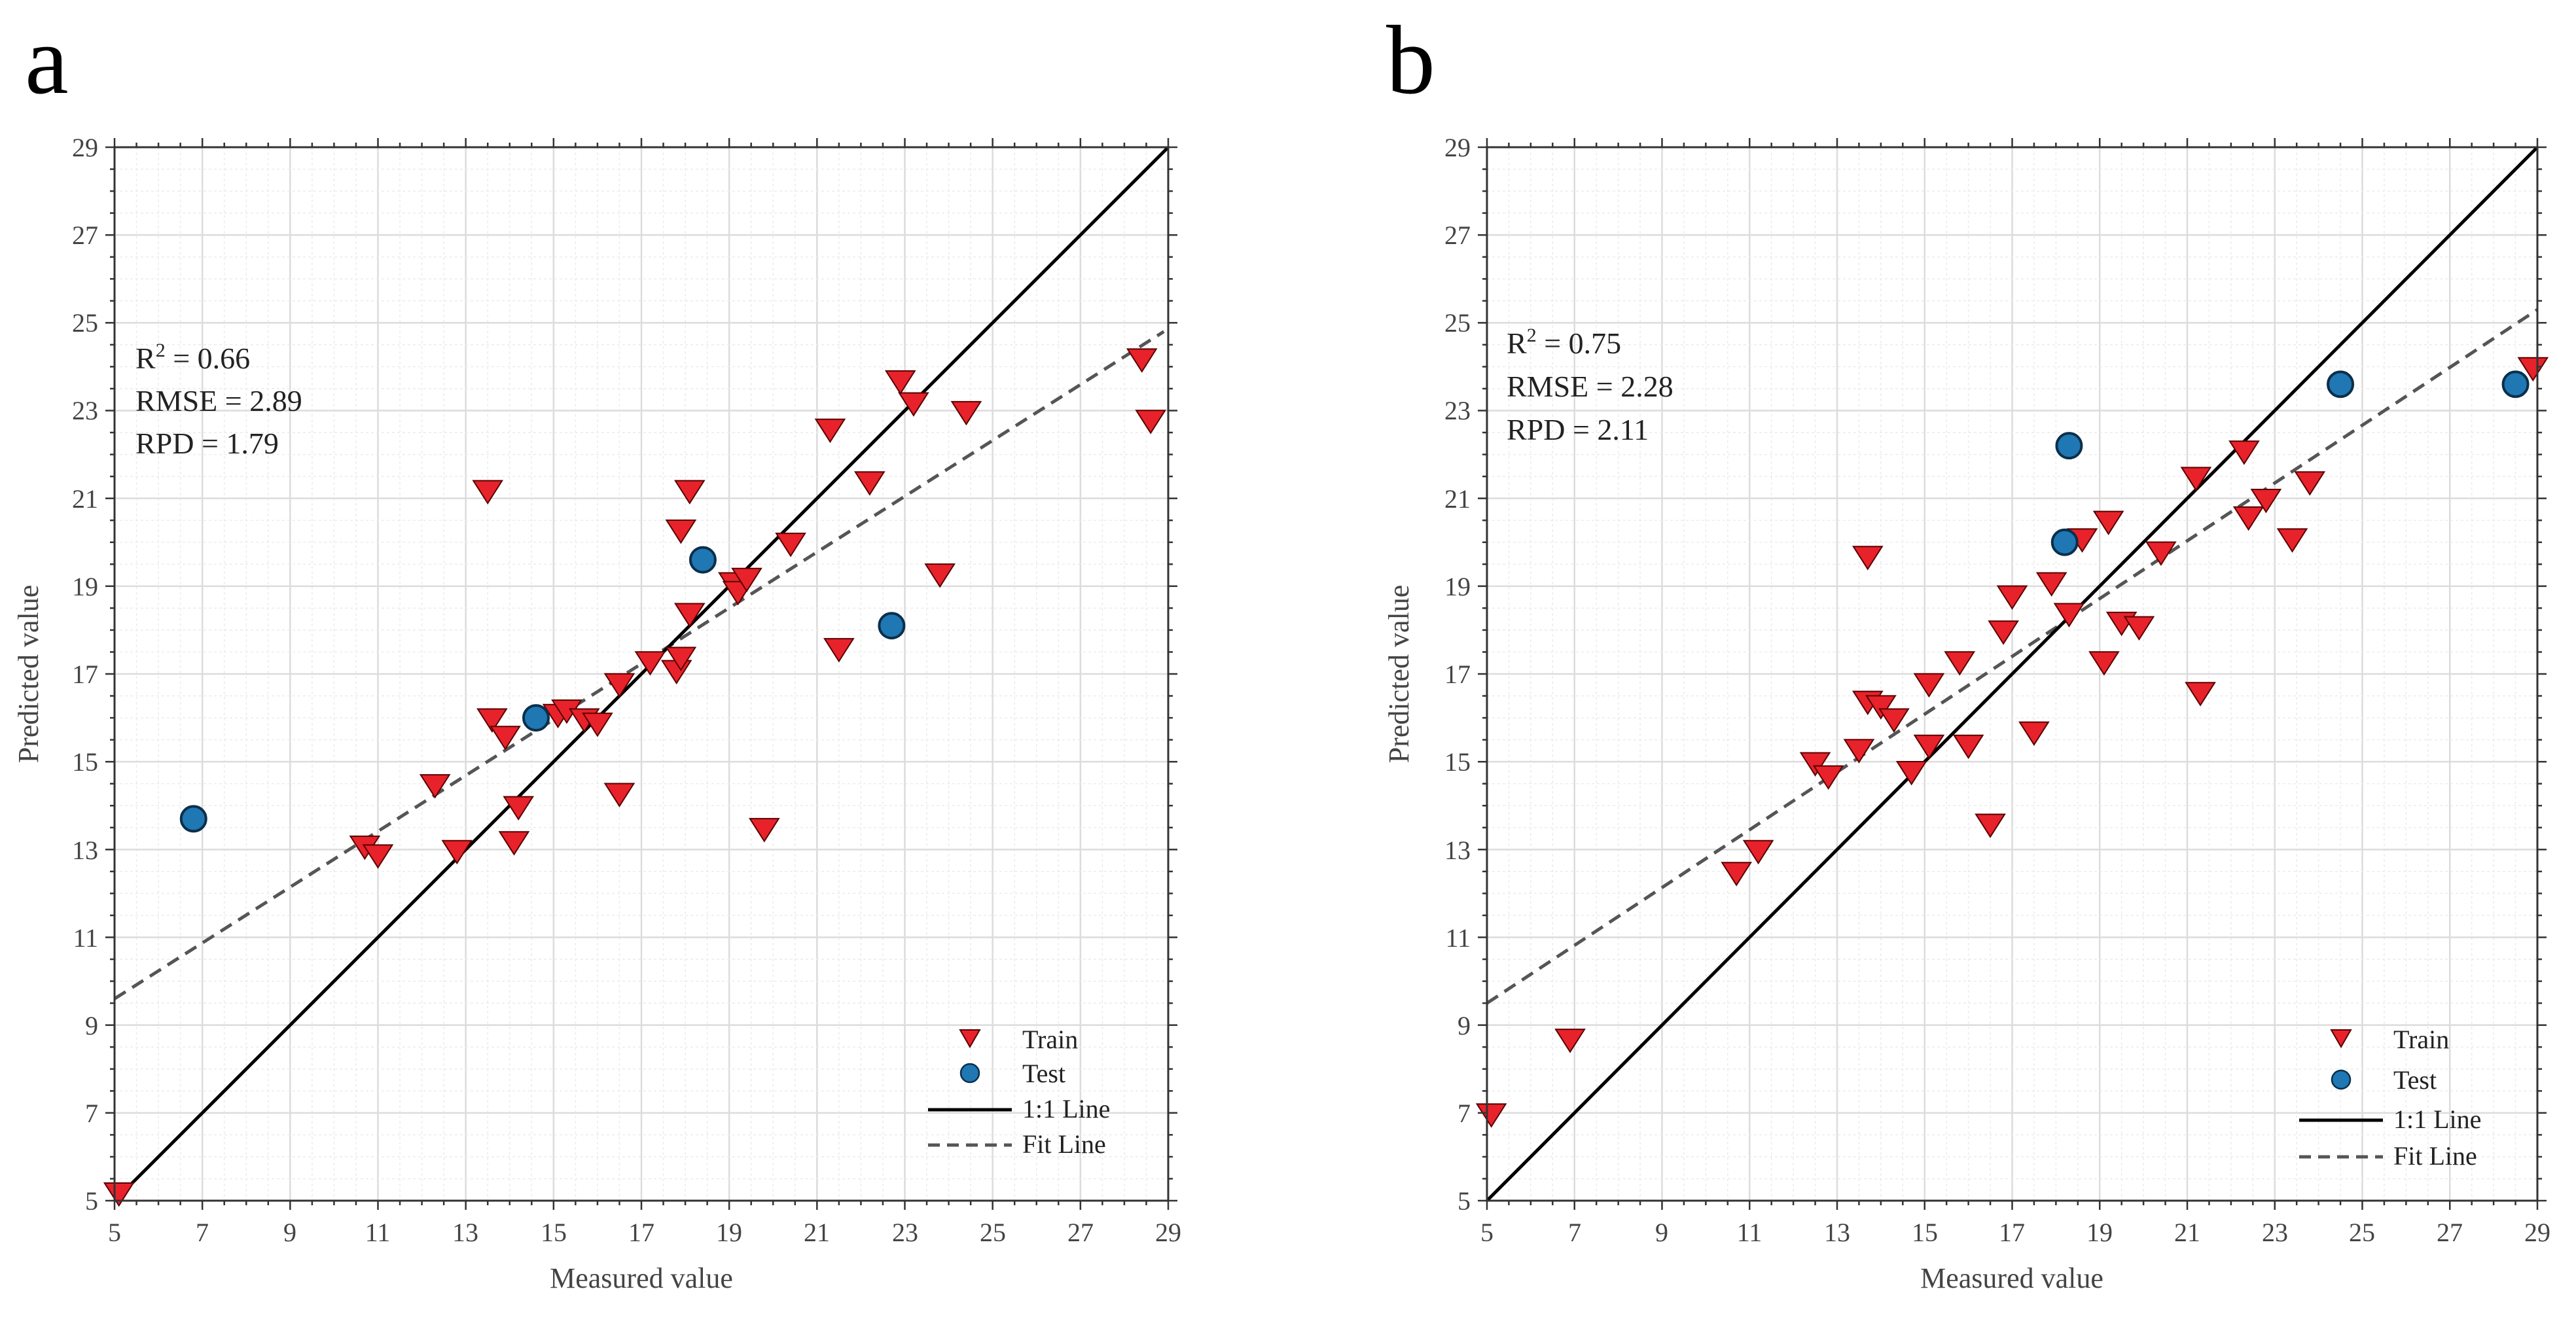 This screenshot has height=1325, width=2576. I want to click on x-axis-title-a: Measured value, so click(641, 1278).